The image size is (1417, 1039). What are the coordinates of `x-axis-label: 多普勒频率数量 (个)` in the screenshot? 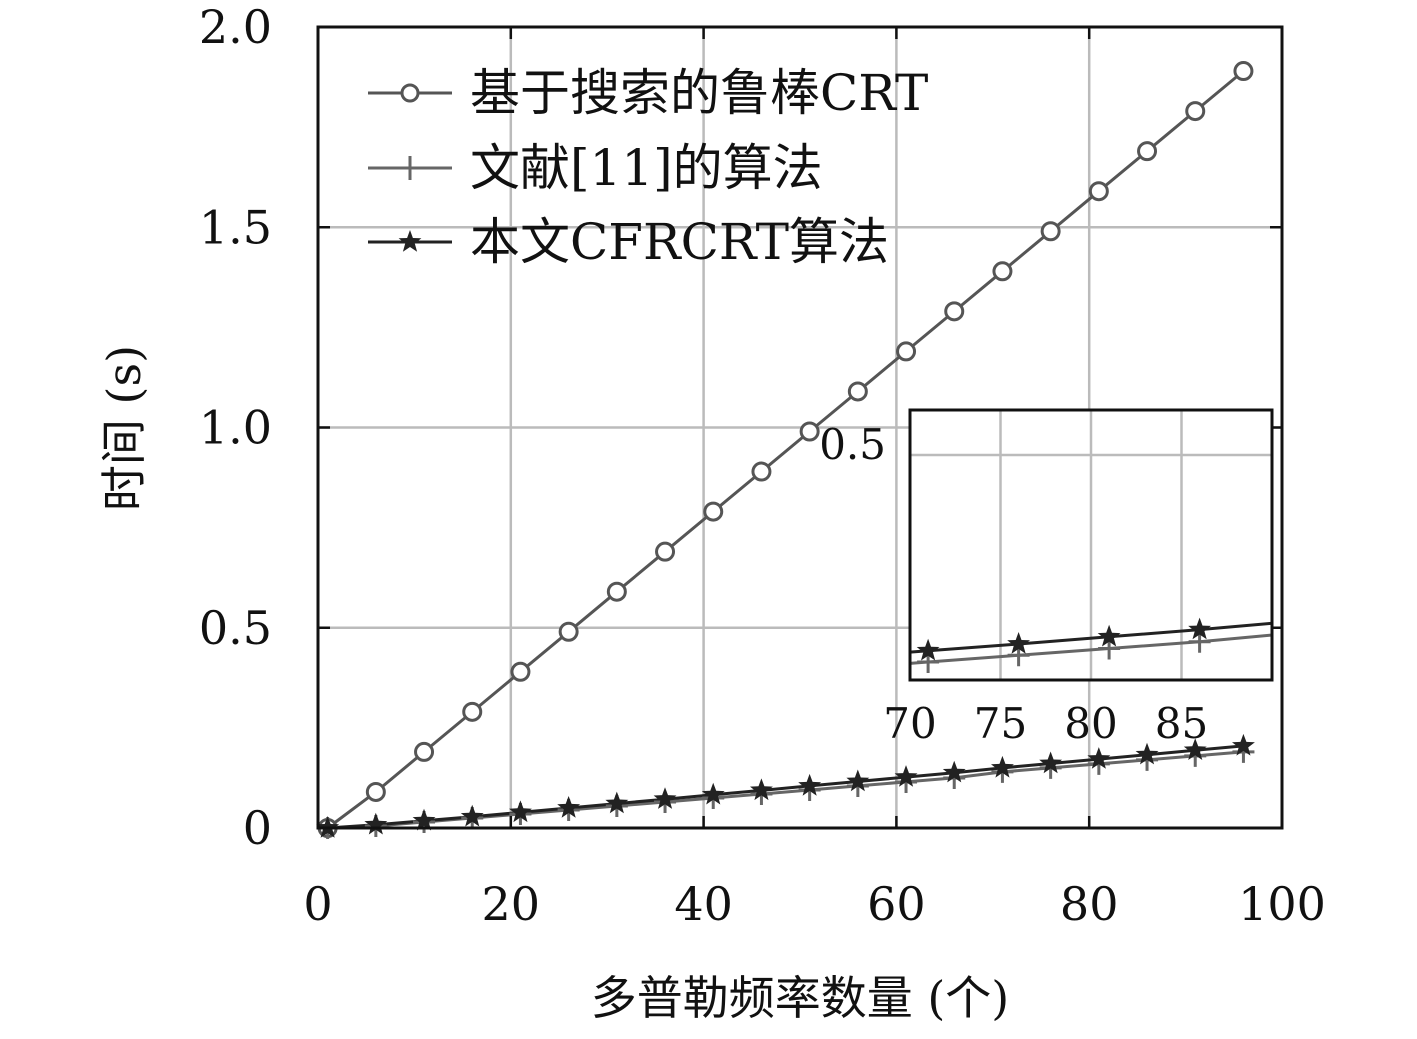 It's located at (800, 998).